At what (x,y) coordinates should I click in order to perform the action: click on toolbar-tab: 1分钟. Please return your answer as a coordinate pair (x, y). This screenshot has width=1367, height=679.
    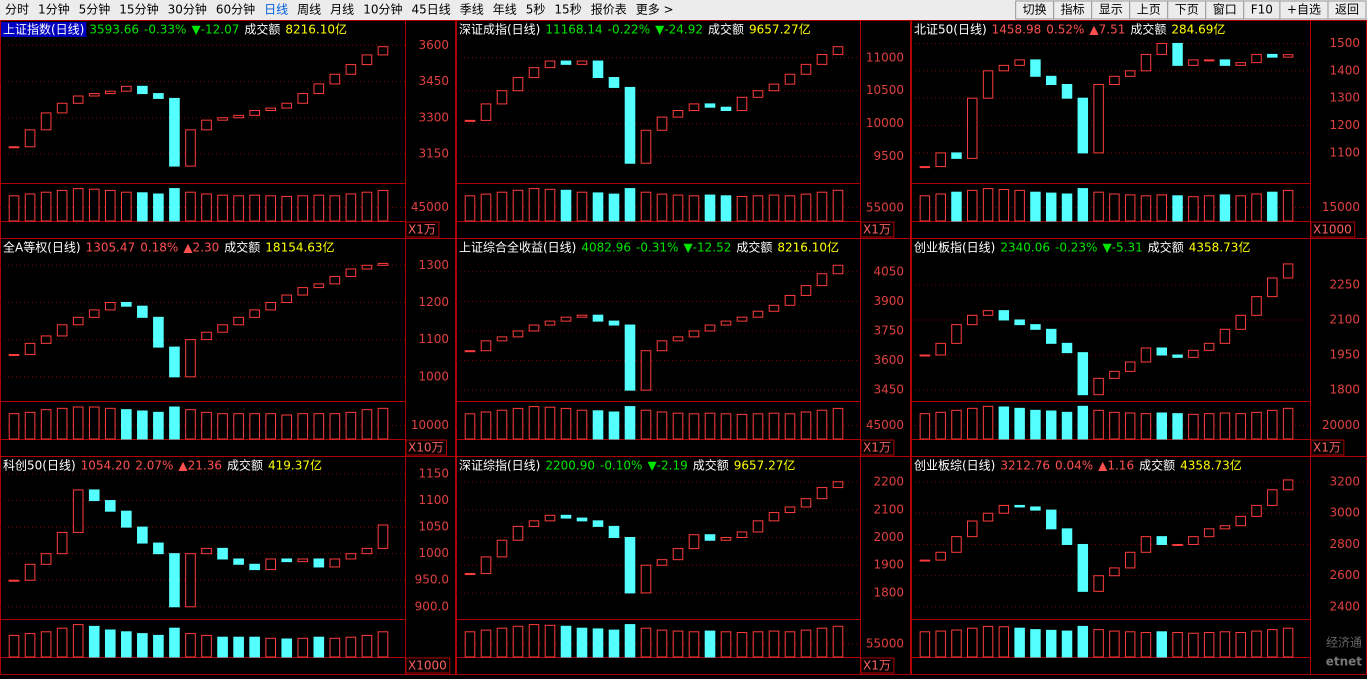
    Looking at the image, I should click on (54, 9).